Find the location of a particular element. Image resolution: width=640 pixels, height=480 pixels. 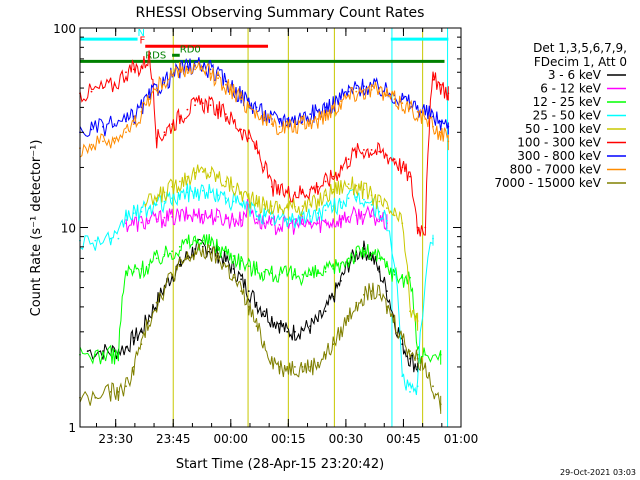

legend-header-line-1: Det 1,3,5,6,7,9, is located at coordinates (580, 48).